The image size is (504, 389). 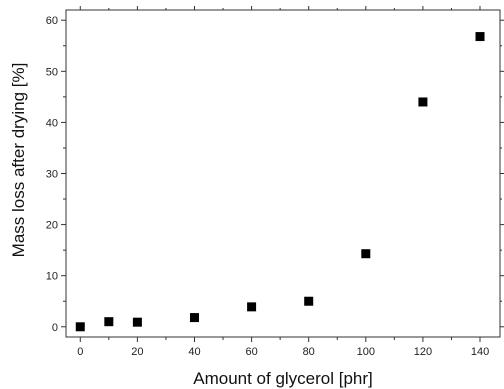 What do you see at coordinates (52, 72) in the screenshot?
I see `y-tick-label: 50` at bounding box center [52, 72].